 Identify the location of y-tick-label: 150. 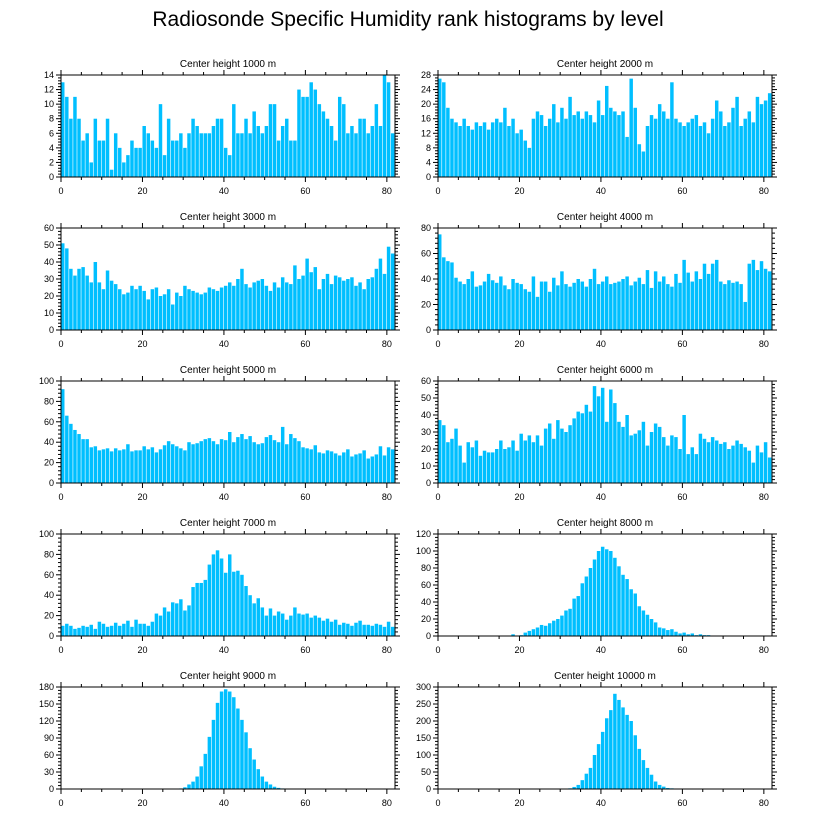
(423, 738).